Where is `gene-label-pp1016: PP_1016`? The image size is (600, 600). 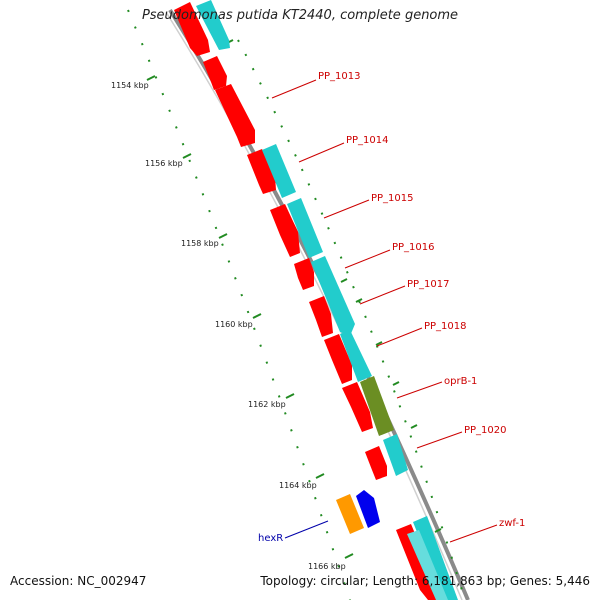 gene-label-pp1016: PP_1016 is located at coordinates (413, 247).